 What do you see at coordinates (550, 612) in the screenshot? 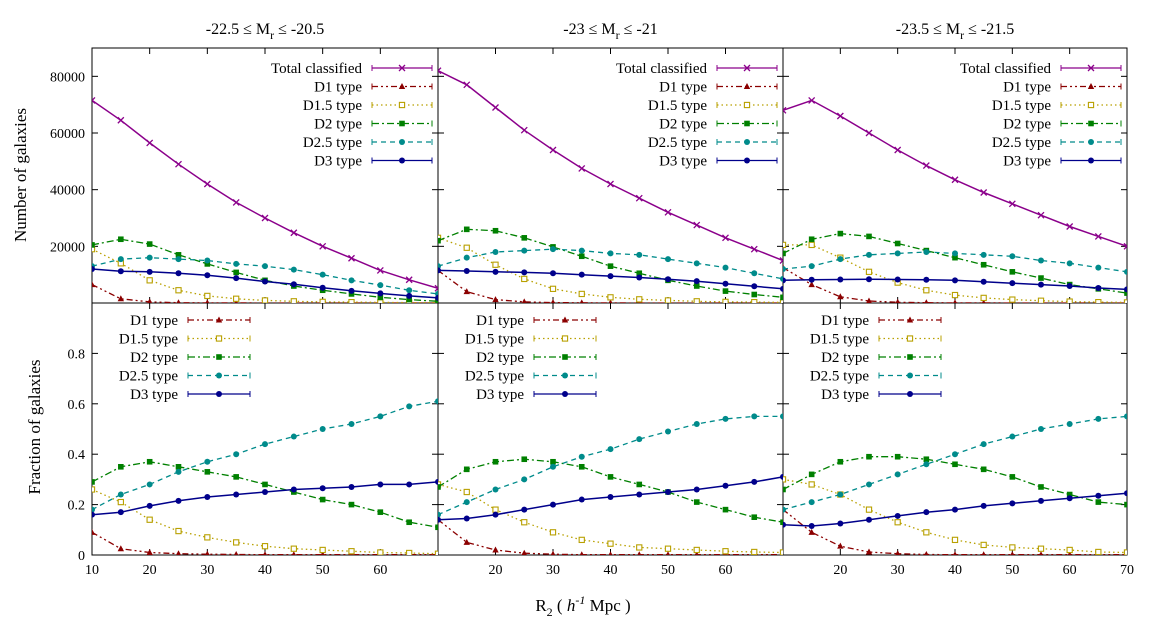
I see `x-label-sub: 2` at bounding box center [550, 612].